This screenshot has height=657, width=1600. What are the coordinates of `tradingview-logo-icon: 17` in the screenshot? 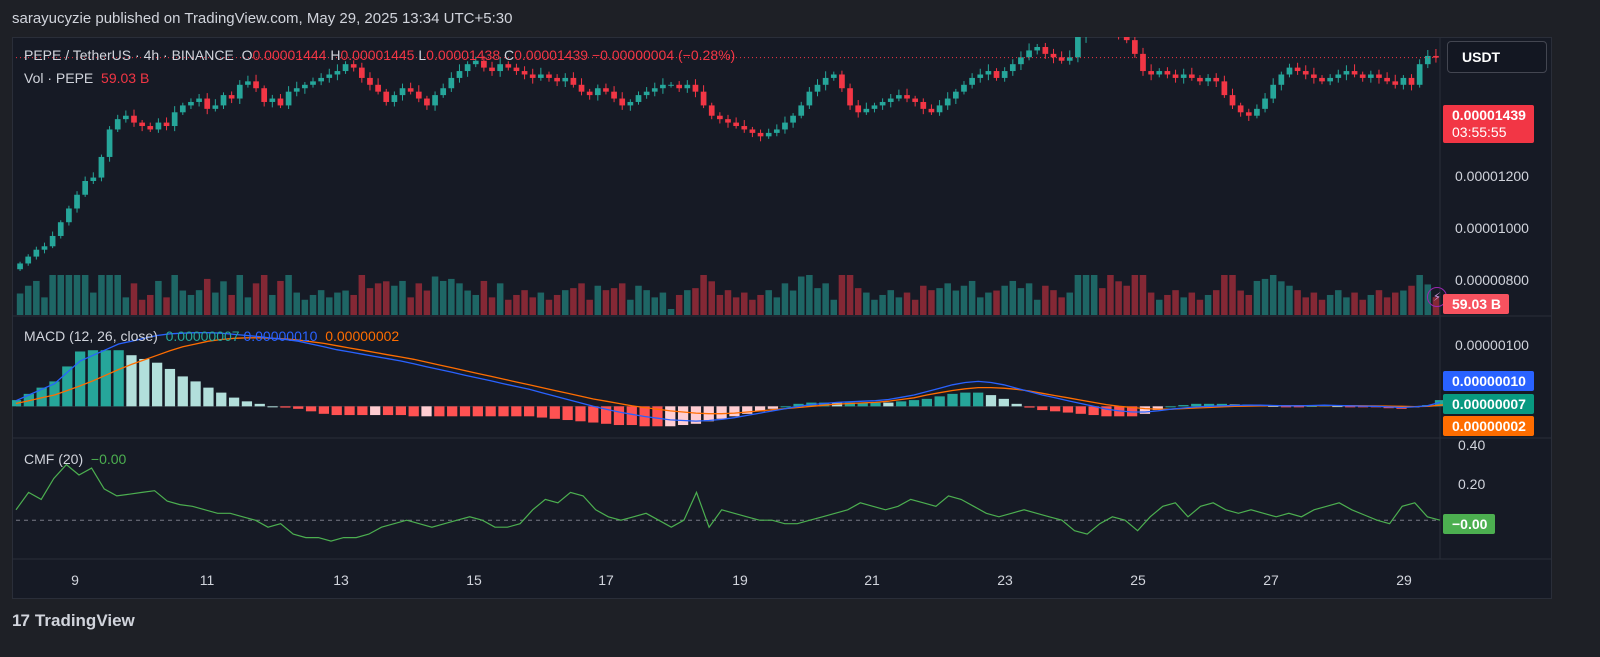 It's located at (21, 620).